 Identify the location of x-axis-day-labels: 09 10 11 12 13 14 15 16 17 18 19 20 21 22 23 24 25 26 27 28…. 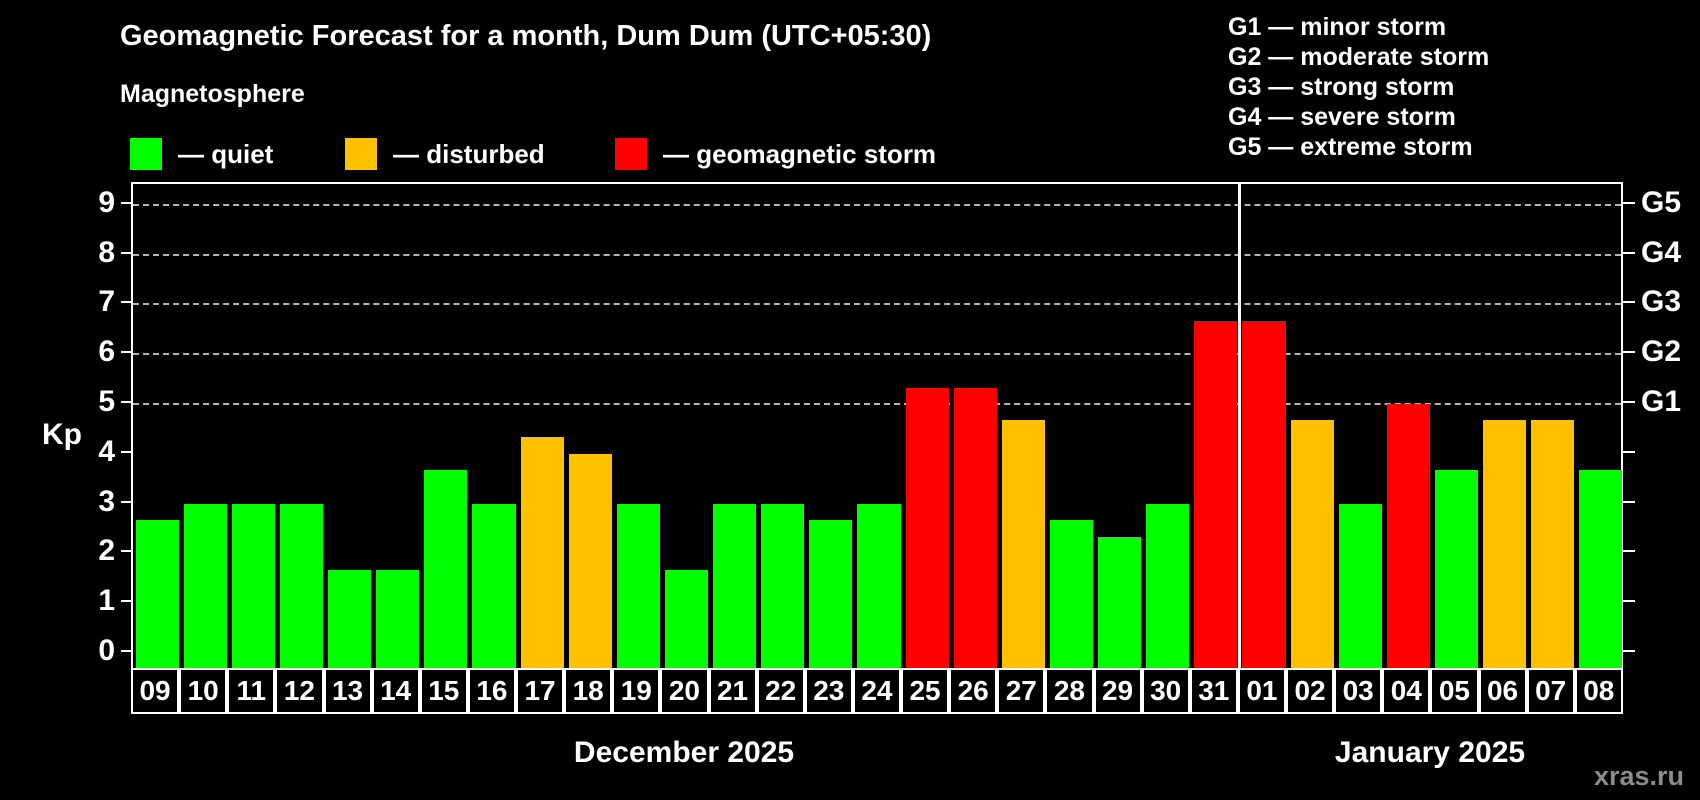
(877, 691).